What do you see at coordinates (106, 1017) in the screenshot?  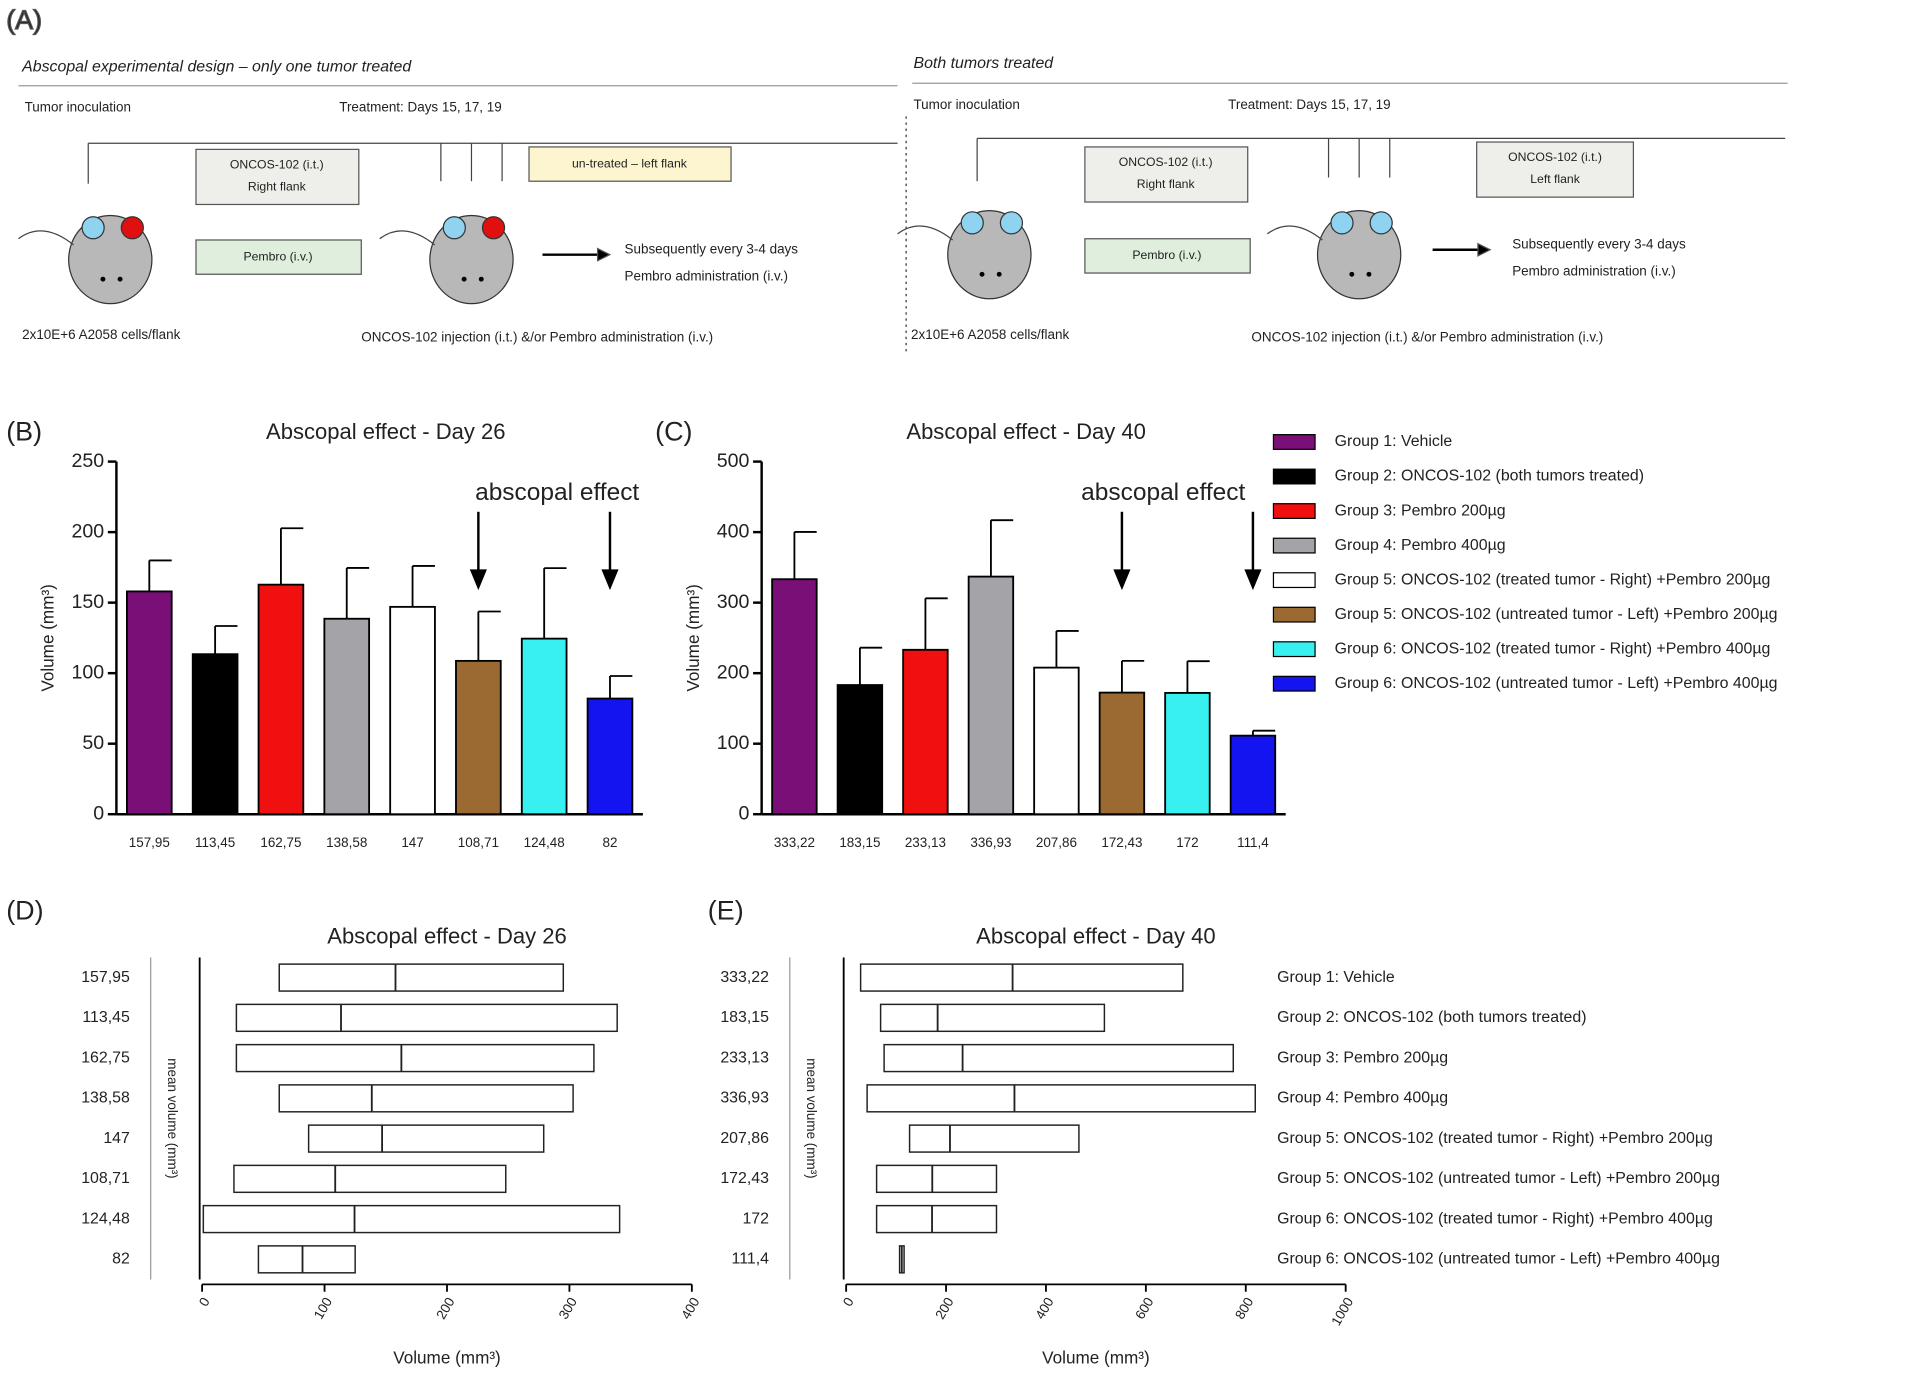 I see `y-tick-label: 113,45` at bounding box center [106, 1017].